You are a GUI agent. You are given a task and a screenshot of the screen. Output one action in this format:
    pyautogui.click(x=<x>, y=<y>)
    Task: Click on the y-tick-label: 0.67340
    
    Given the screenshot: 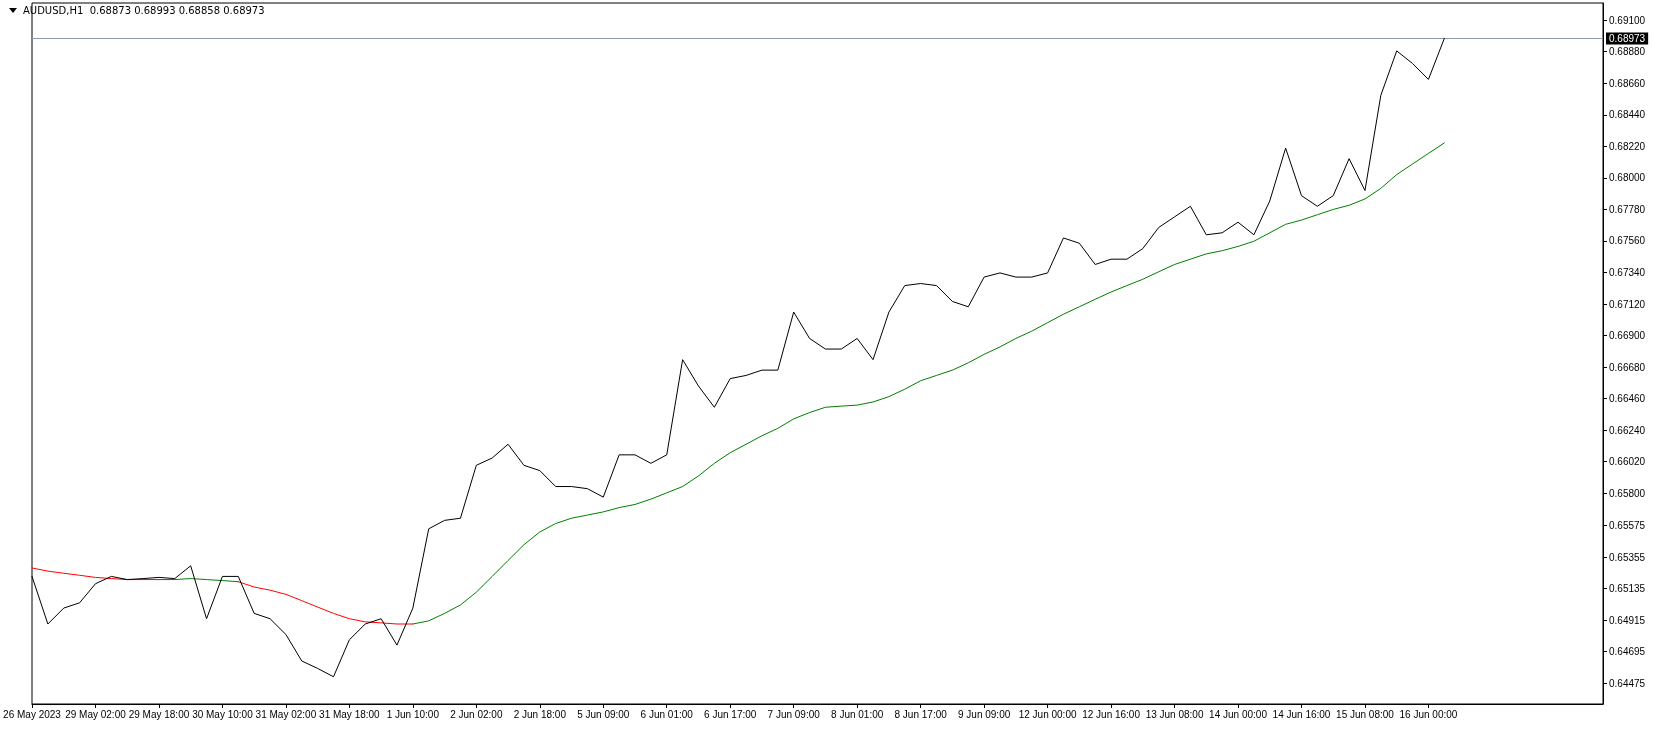 What is the action you would take?
    pyautogui.click(x=1627, y=273)
    